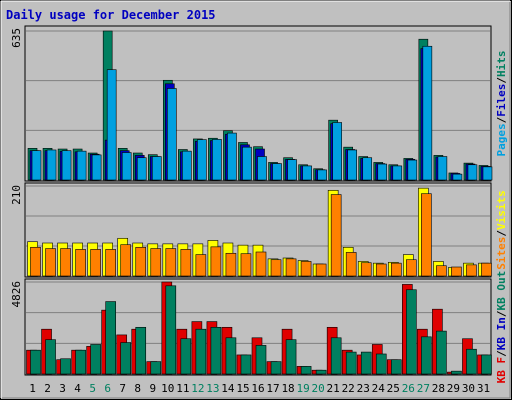 This screenshot has width=512, height=400. What do you see at coordinates (501, 253) in the screenshot?
I see `panel-legend-entry: Sites` at bounding box center [501, 253].